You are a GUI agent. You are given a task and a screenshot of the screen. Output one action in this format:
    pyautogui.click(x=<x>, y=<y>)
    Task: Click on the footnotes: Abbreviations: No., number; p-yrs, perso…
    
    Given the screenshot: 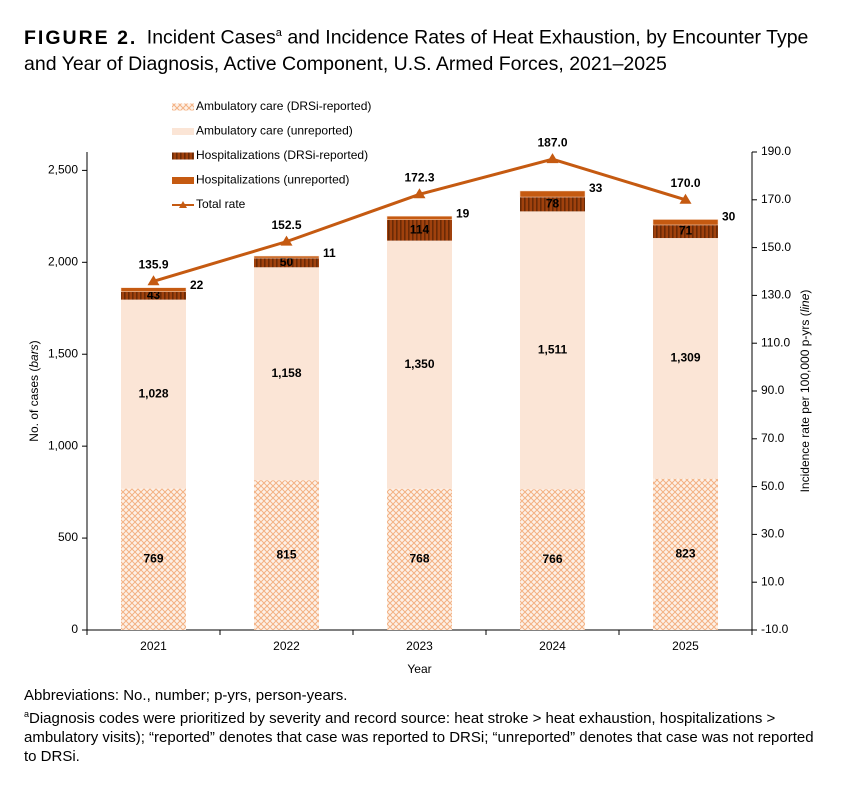 What is the action you would take?
    pyautogui.click(x=419, y=726)
    